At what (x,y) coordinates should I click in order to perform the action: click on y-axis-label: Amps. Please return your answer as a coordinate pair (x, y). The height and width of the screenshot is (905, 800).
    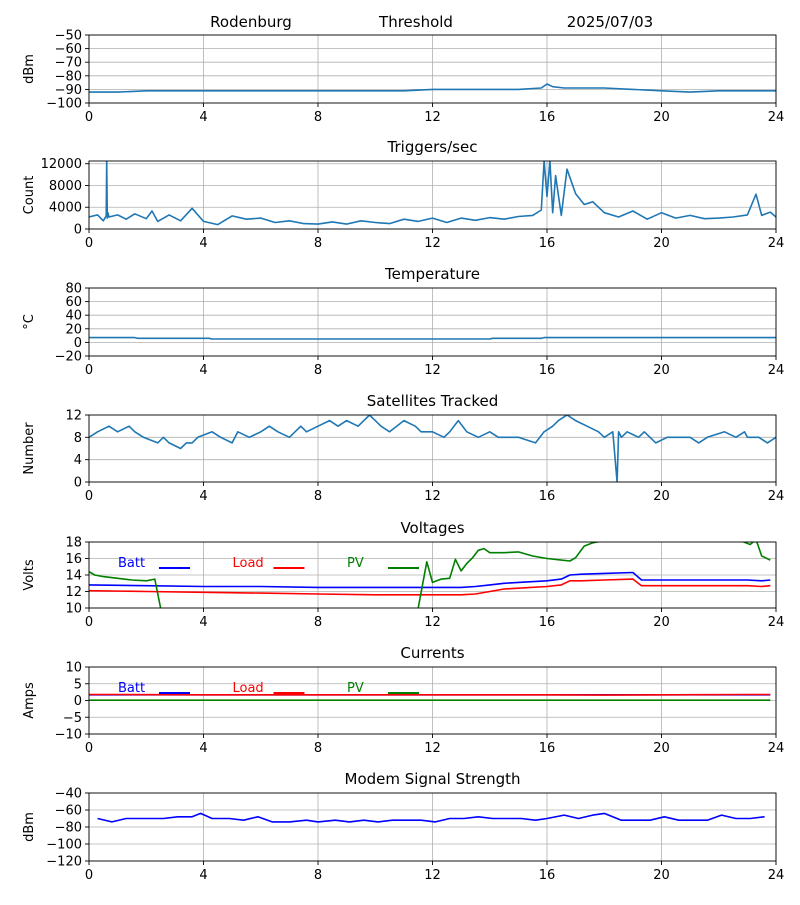
    Looking at the image, I should click on (29, 700).